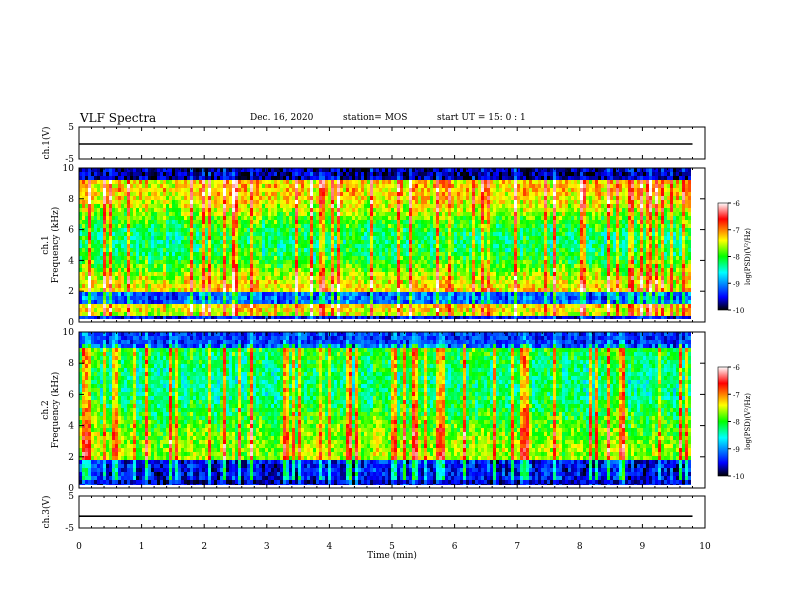 Image resolution: width=792 pixels, height=612 pixels. Describe the element at coordinates (118, 118) in the screenshot. I see `chart-title: VLF Spectra` at that location.